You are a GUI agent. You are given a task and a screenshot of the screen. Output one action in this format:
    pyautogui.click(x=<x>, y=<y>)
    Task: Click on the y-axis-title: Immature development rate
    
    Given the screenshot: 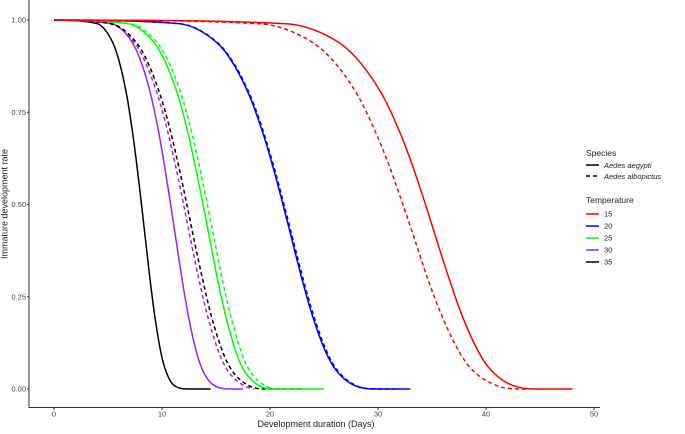 What is the action you would take?
    pyautogui.click(x=5, y=204)
    